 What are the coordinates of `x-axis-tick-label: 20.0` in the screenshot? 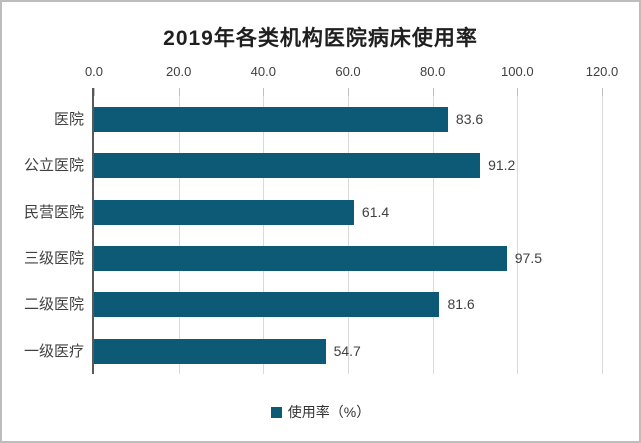 It's located at (179, 71).